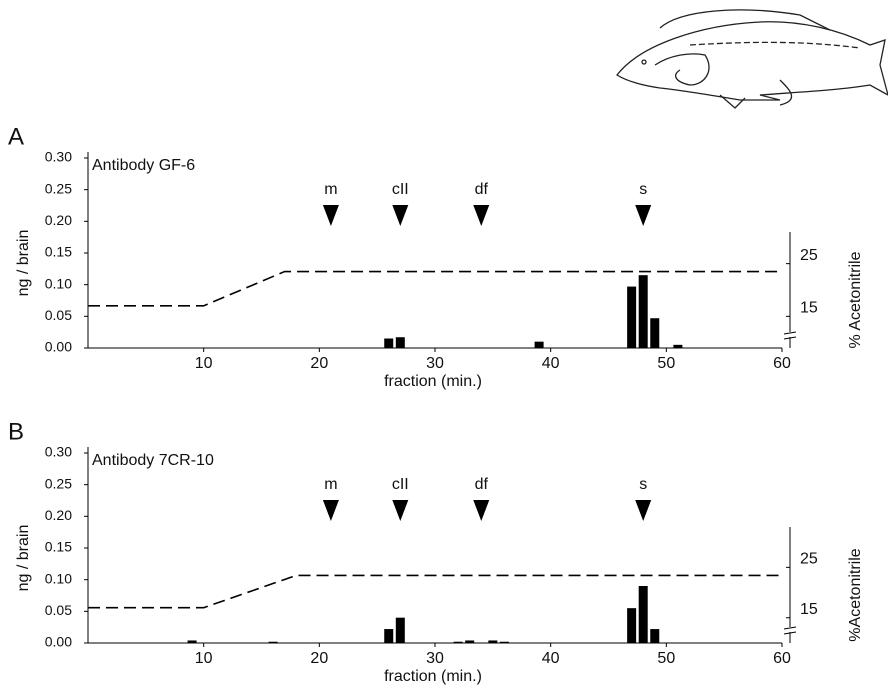 This screenshot has height=691, width=888. Describe the element at coordinates (16, 136) in the screenshot. I see `panel-label: A` at that location.